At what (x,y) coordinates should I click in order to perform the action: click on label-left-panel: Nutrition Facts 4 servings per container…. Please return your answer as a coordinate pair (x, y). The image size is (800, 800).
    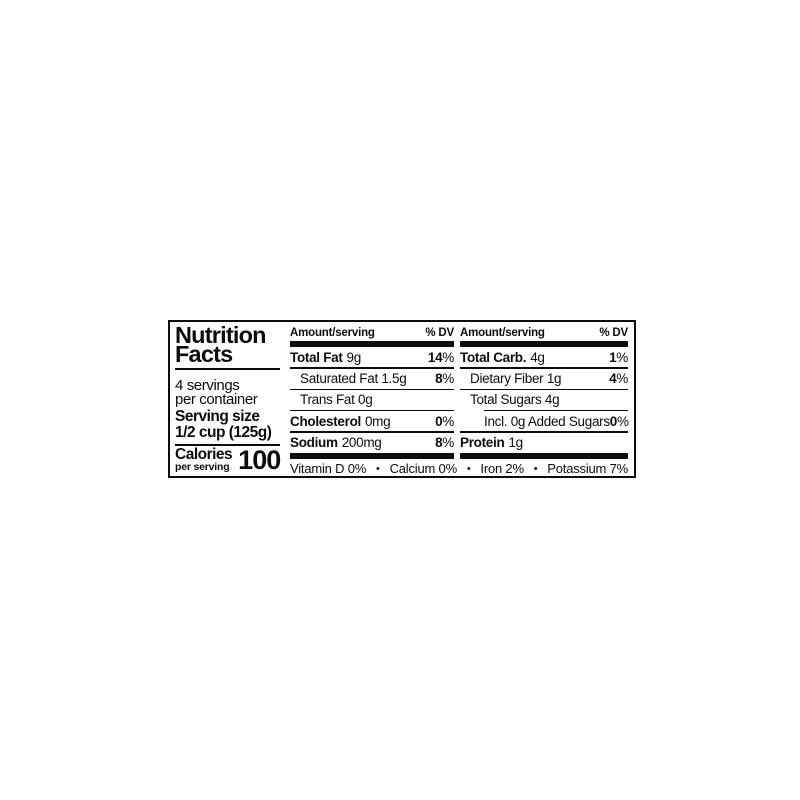
    Looking at the image, I should click on (230, 398).